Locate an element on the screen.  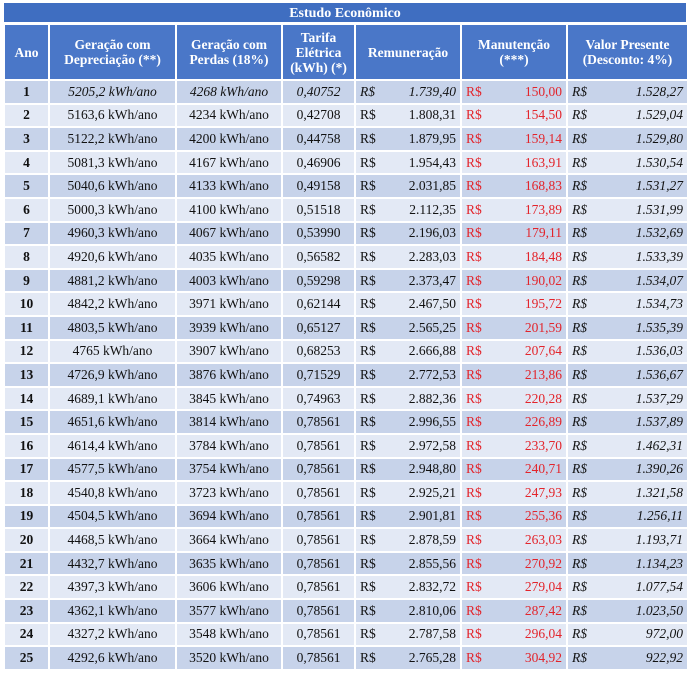
cell-geracao-depreciacao: 5122,2 kWh/ano is located at coordinates (112, 139).